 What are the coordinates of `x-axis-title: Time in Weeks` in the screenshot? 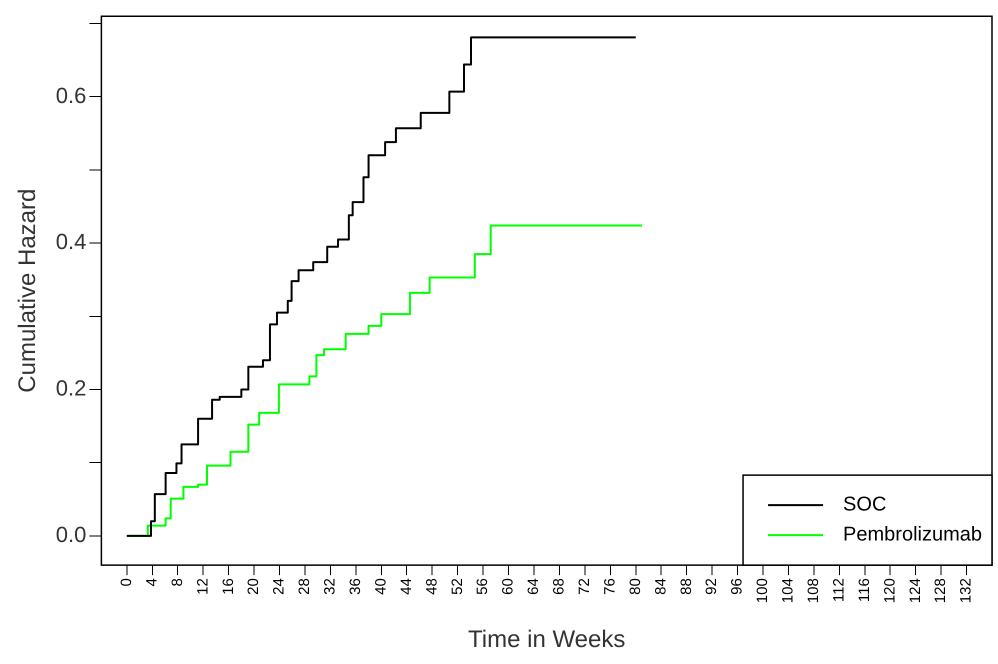 It's located at (547, 640).